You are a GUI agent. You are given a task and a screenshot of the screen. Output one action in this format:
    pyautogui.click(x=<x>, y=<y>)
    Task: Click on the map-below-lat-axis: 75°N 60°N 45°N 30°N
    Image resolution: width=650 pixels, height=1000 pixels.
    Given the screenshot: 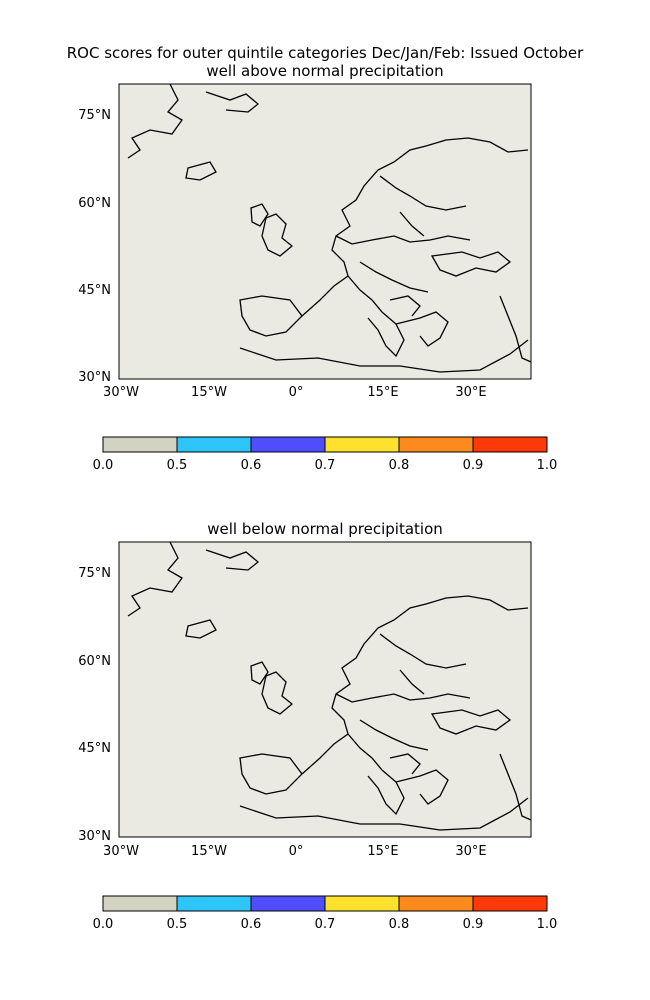 What is the action you would take?
    pyautogui.click(x=94, y=705)
    